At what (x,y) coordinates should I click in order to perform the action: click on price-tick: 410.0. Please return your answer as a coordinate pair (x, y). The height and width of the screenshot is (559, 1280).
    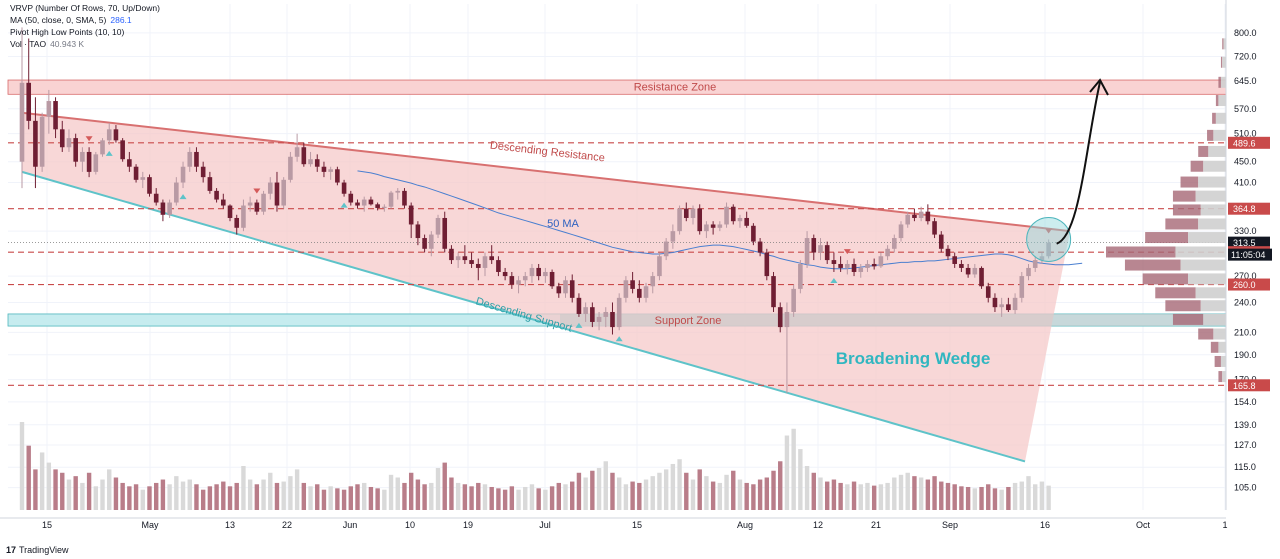
    Looking at the image, I should click on (1245, 183).